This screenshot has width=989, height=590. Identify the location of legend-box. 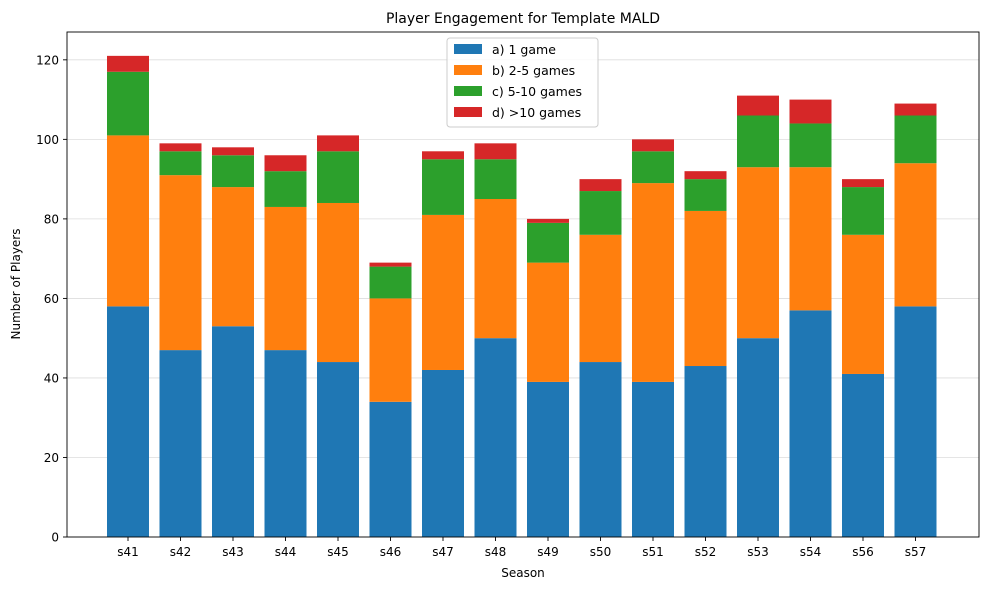
(522, 82).